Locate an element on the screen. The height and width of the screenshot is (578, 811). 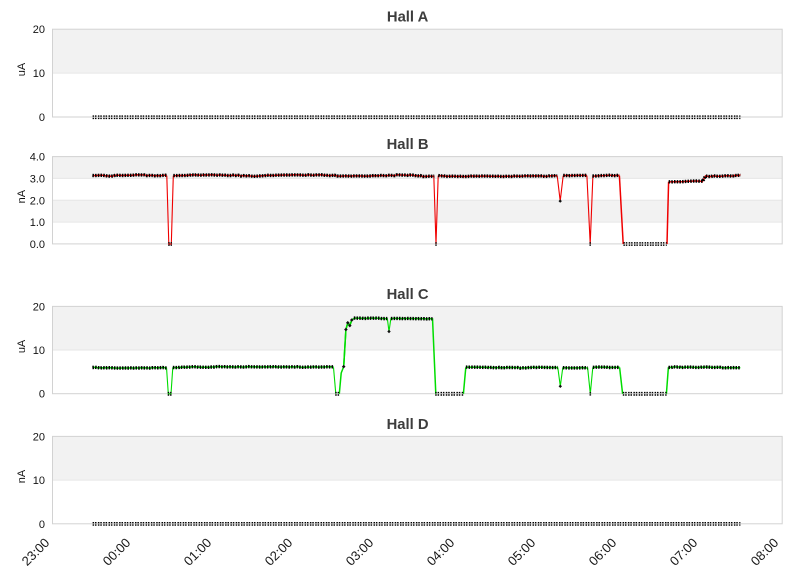
svg-text: Hall B is located at coordinates (408, 145).